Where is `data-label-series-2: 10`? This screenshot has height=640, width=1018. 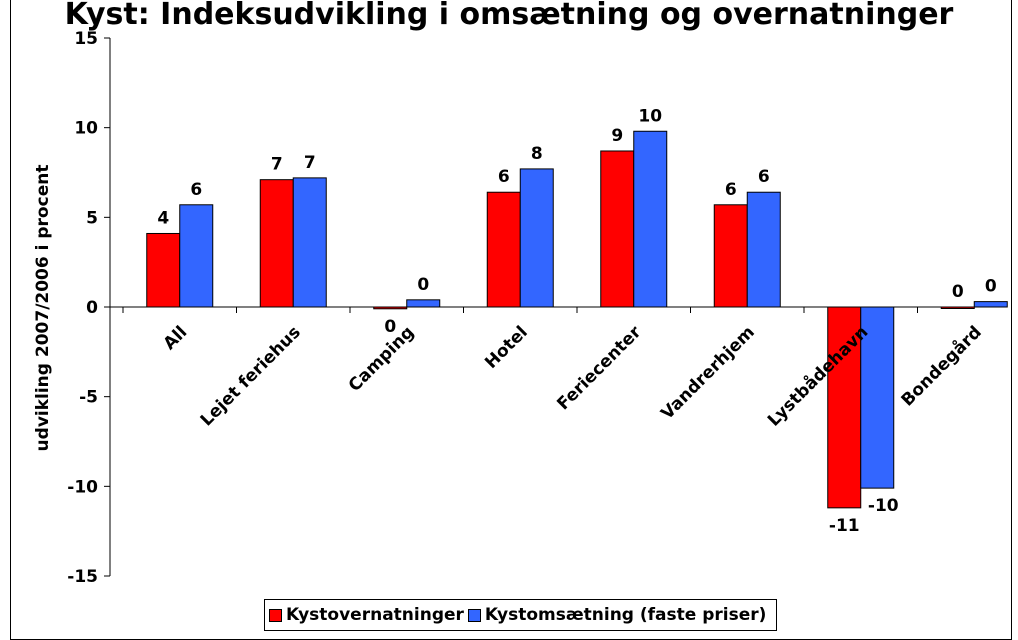
data-label-series-2: 10 is located at coordinates (650, 116).